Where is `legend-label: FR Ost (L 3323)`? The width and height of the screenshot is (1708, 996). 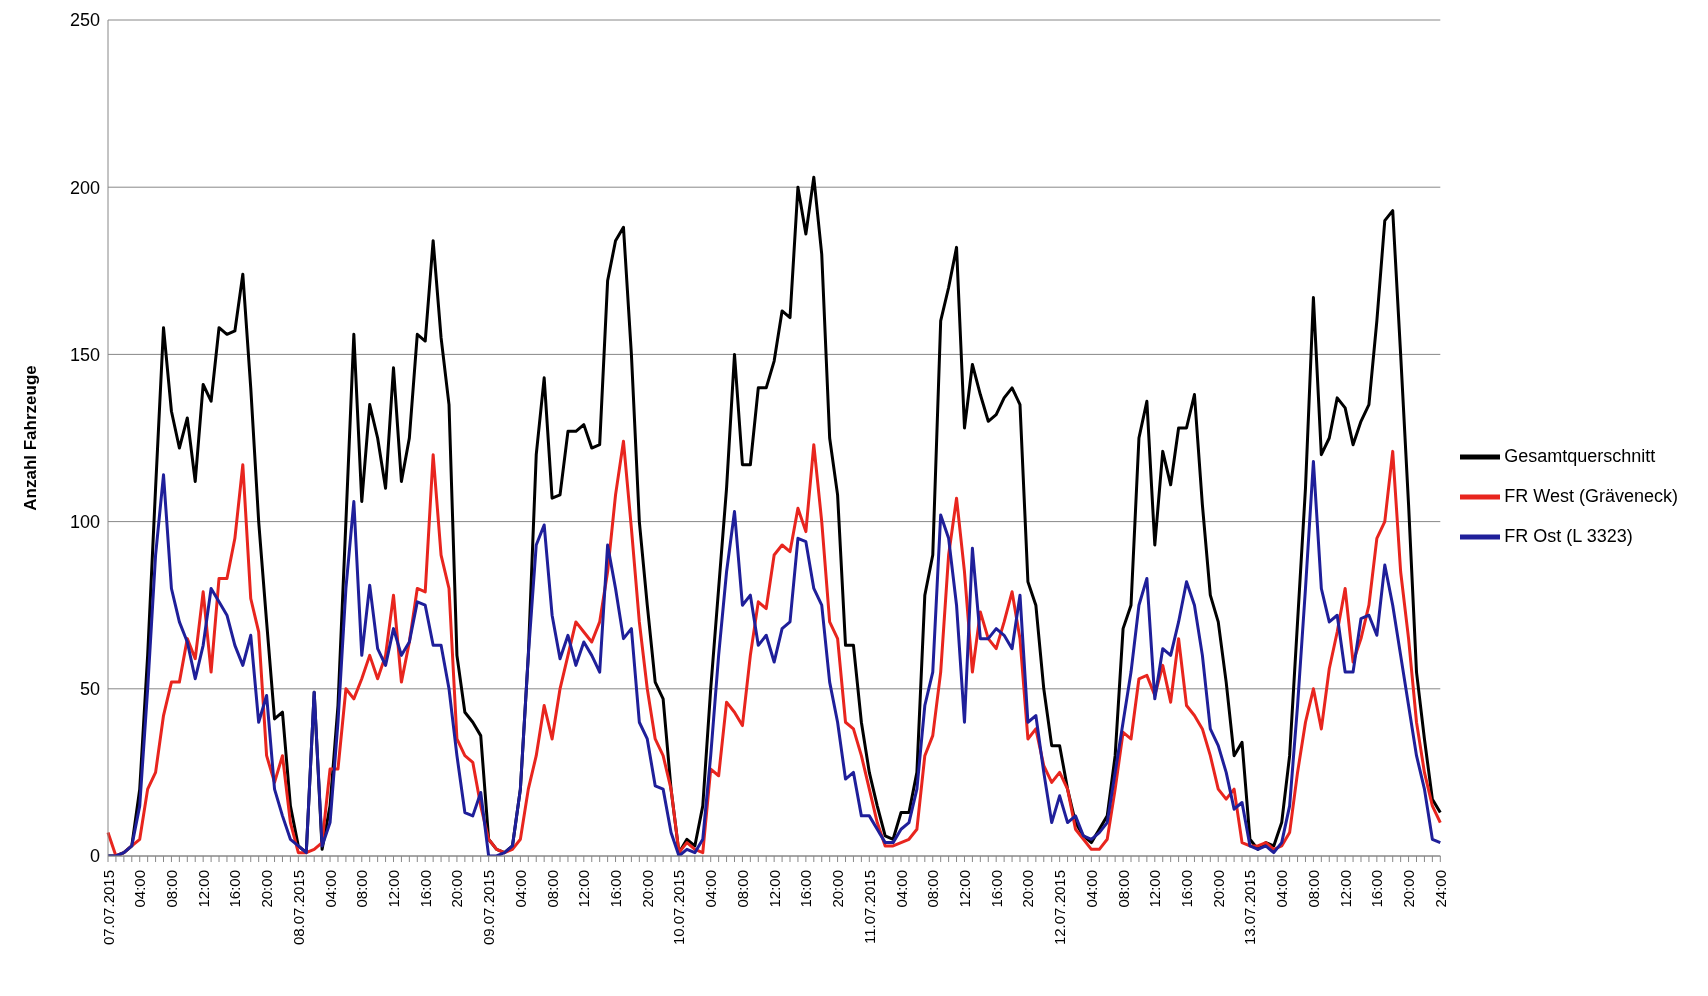 legend-label: FR Ost (L 3323) is located at coordinates (1568, 535).